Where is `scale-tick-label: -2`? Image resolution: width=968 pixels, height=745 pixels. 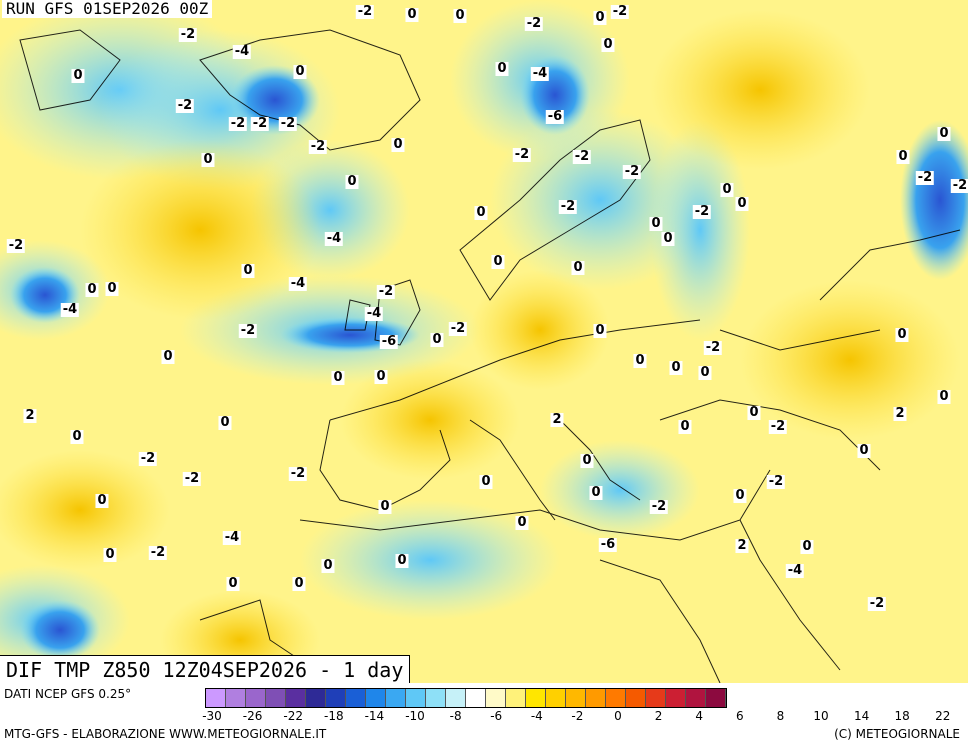
scale-tick-label: -2 is located at coordinates (577, 716).